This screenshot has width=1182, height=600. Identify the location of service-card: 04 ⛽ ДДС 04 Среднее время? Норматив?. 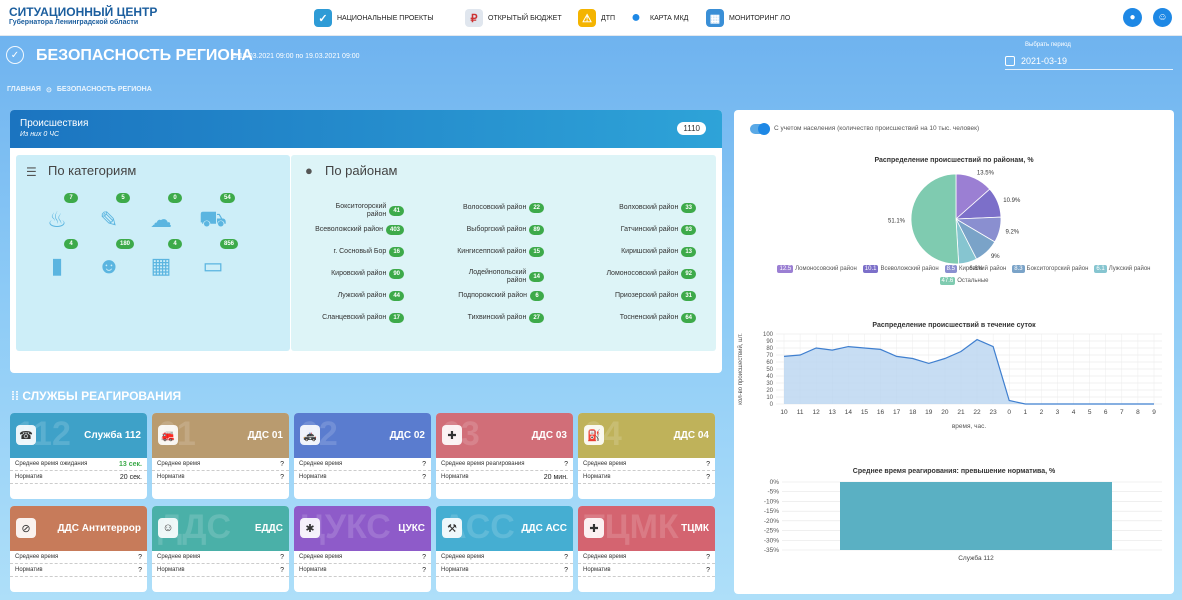
(646, 456).